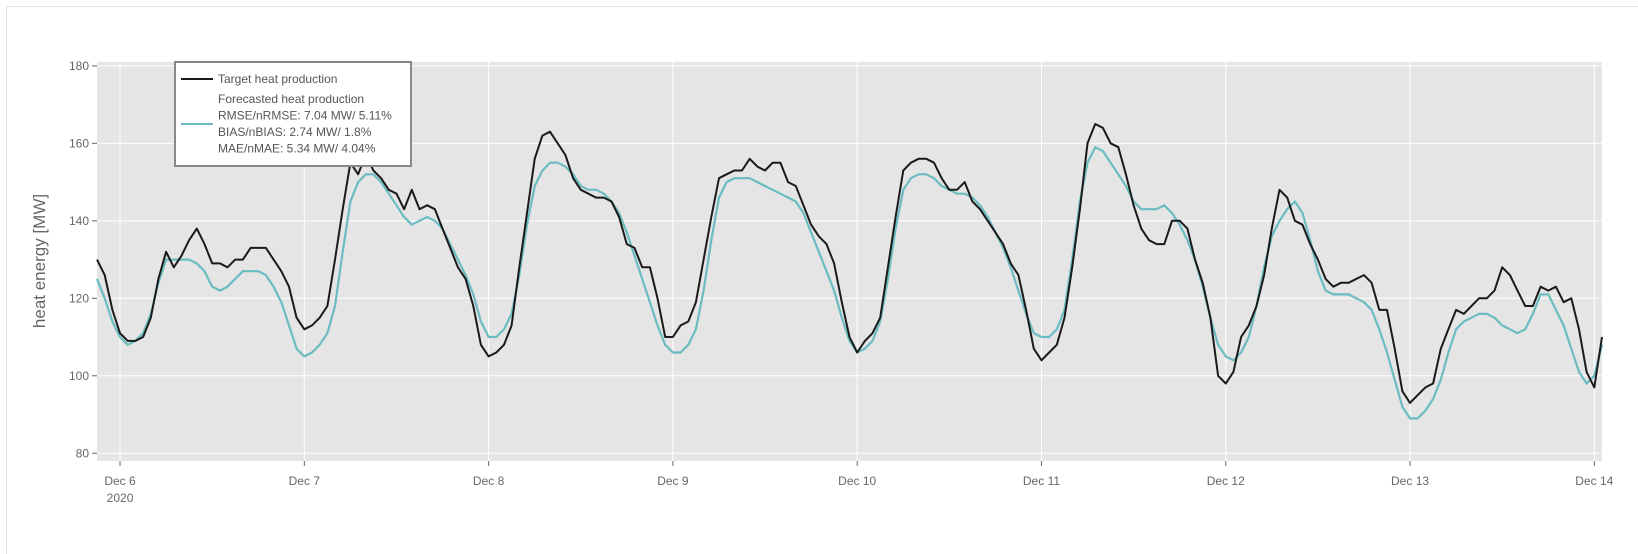 The height and width of the screenshot is (554, 1638). Describe the element at coordinates (1594, 481) in the screenshot. I see `x-tick-label: Dec 14` at that location.